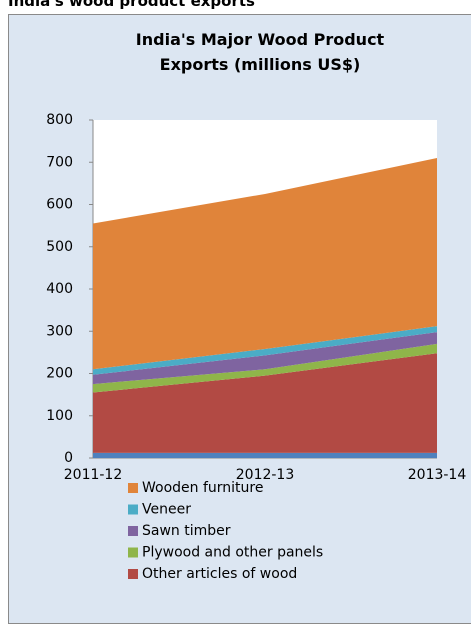  Describe the element at coordinates (68, 458) in the screenshot. I see `y-tick-label: 0` at that location.